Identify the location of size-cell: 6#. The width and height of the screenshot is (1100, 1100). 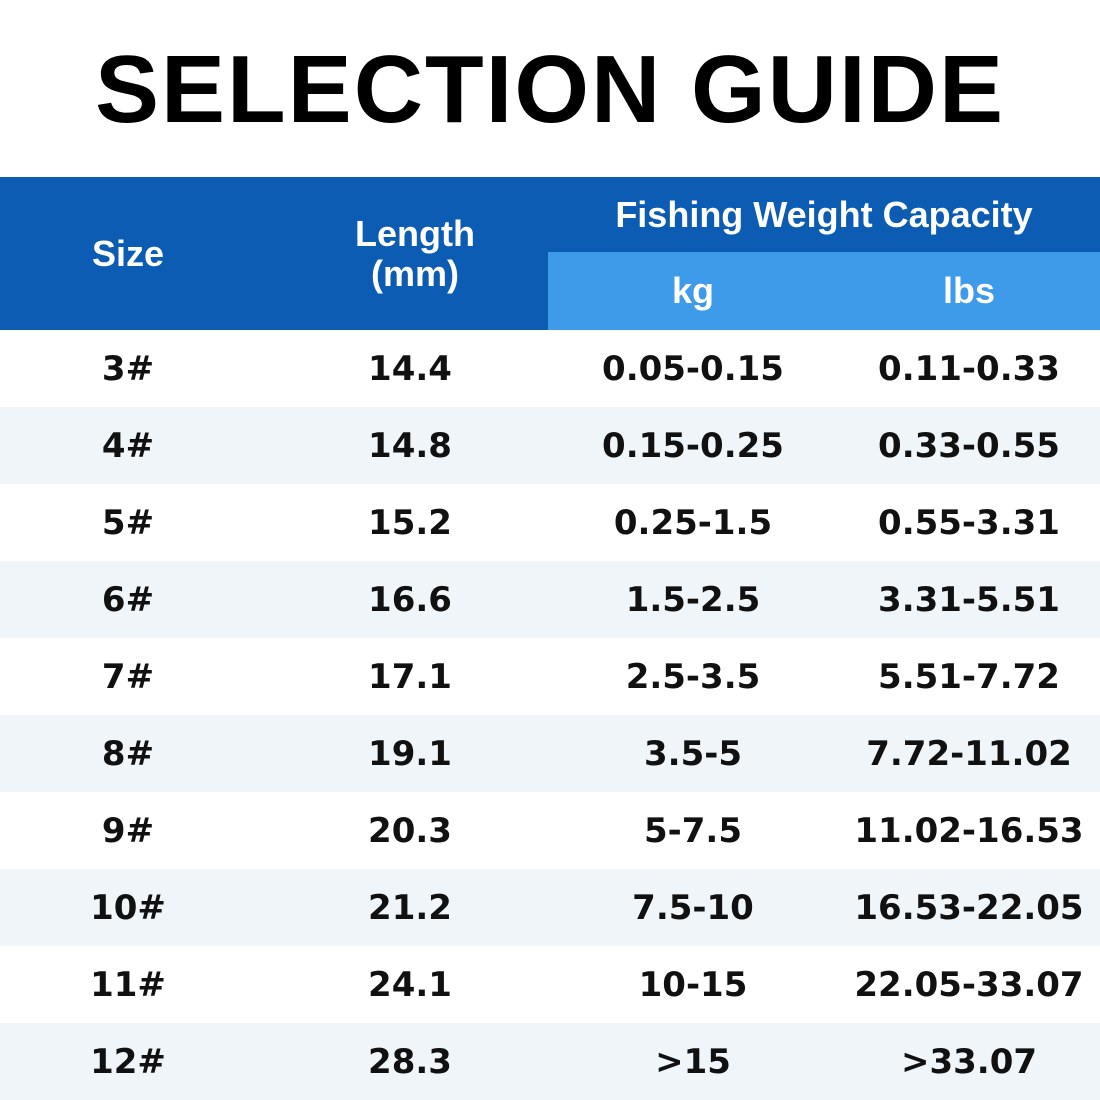
(128, 599).